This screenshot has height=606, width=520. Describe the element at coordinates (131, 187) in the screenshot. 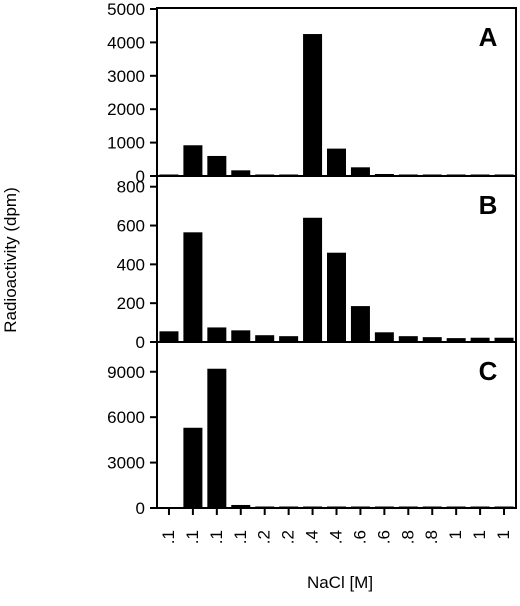

I see `y-tick-label: 800` at that location.